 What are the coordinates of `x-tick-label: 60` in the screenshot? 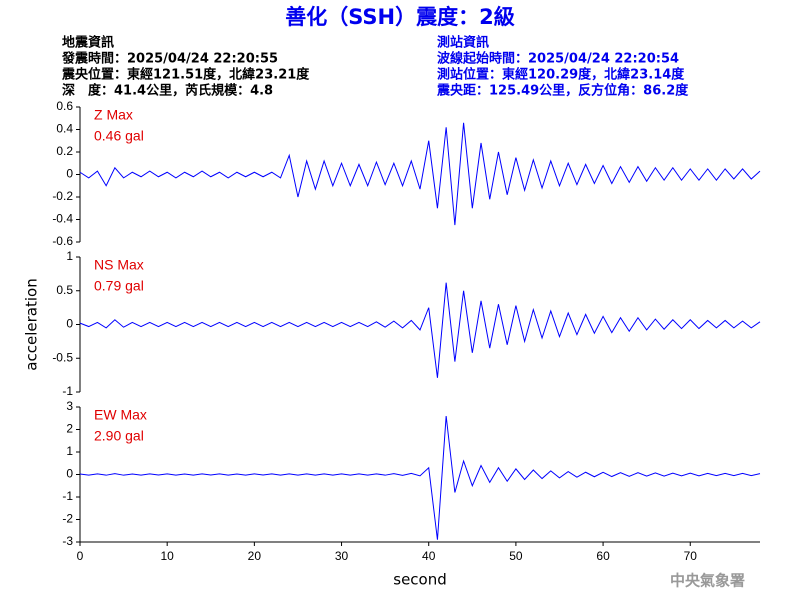 It's located at (603, 556).